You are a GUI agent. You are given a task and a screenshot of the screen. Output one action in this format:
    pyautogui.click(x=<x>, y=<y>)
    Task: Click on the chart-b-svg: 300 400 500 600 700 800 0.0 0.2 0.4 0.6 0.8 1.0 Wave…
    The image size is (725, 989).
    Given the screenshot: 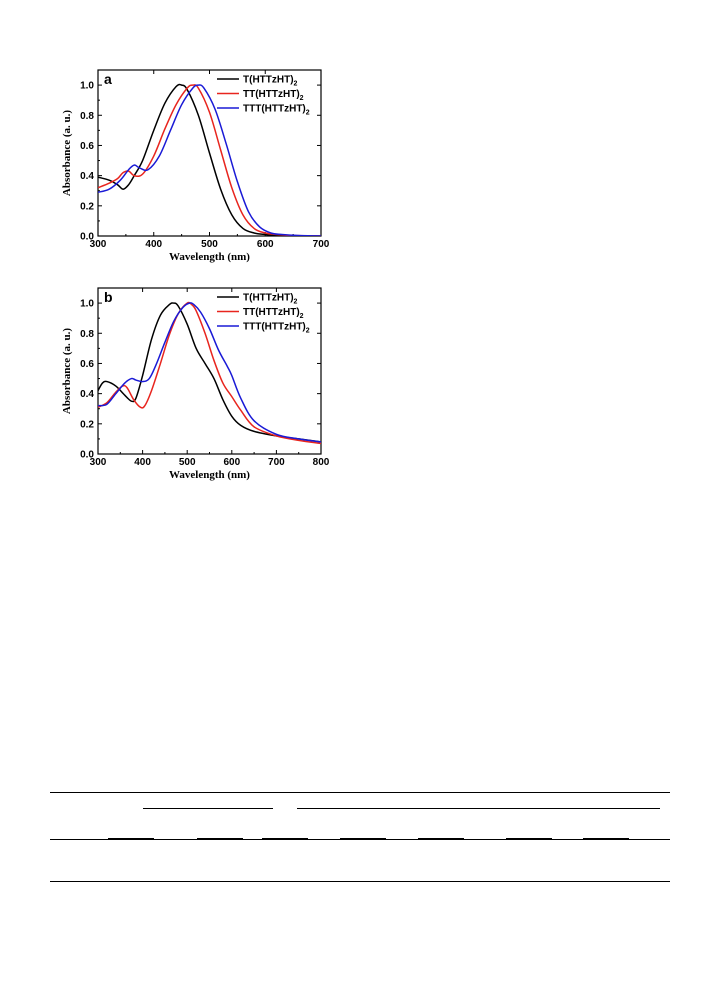 What is the action you would take?
    pyautogui.click(x=195, y=384)
    